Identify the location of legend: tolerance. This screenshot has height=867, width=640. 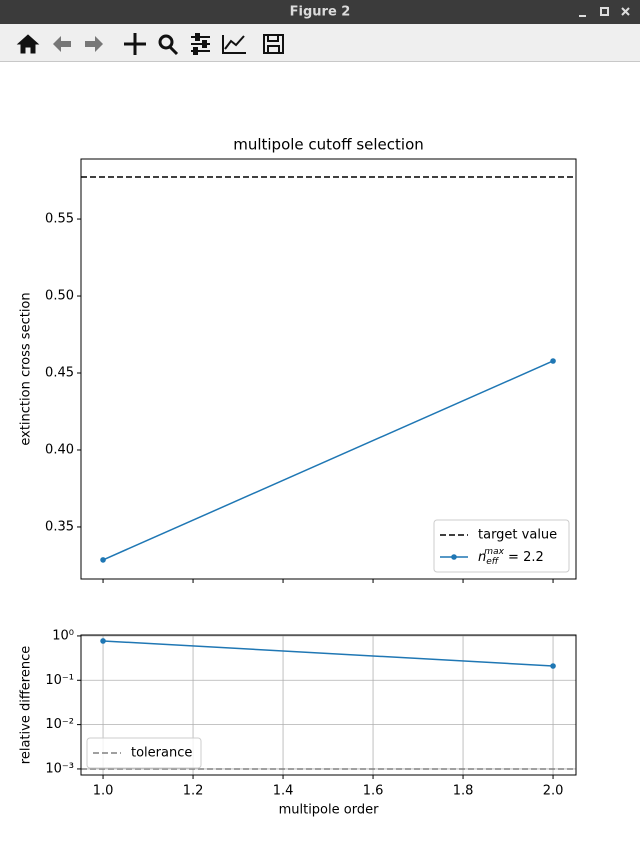
(144, 753).